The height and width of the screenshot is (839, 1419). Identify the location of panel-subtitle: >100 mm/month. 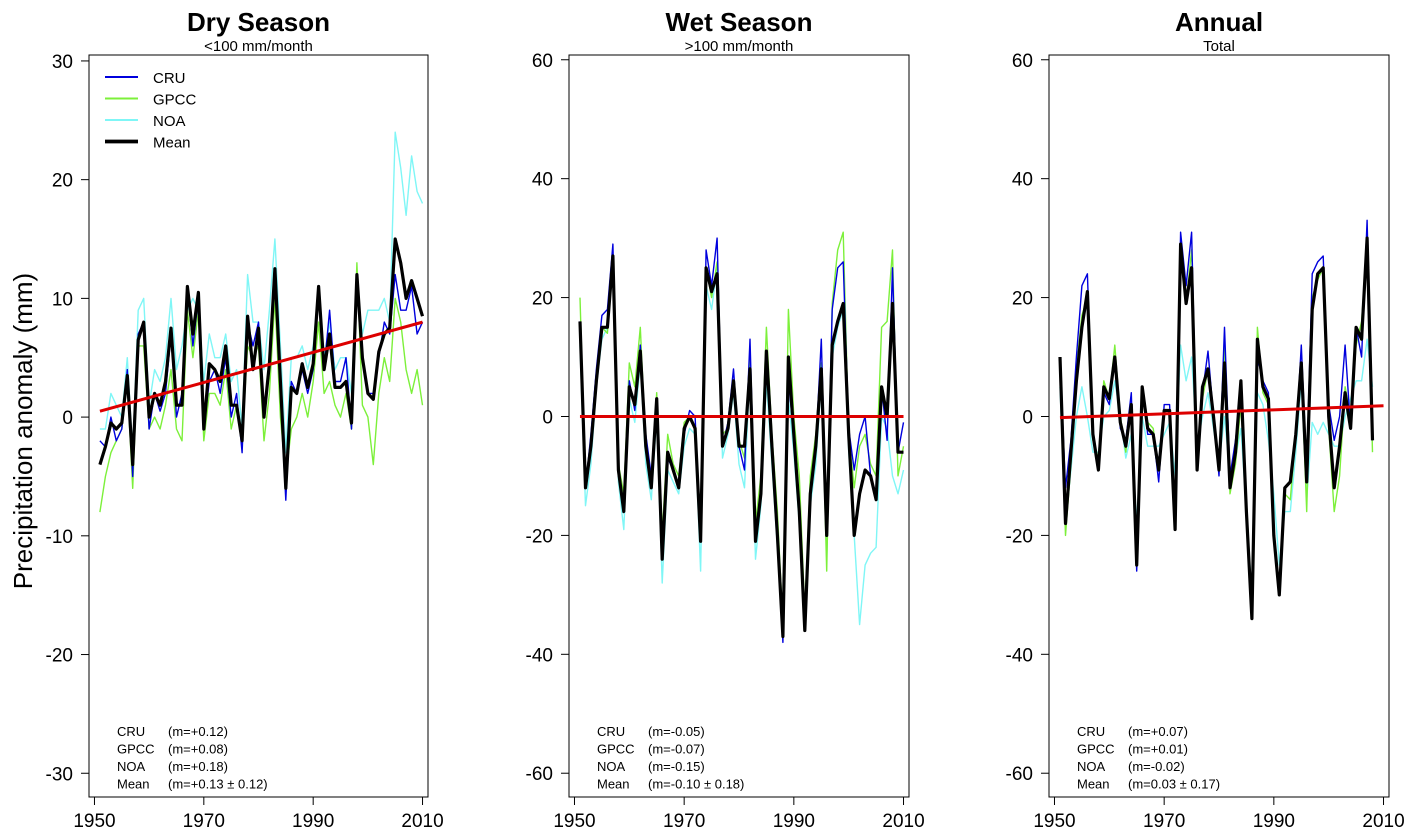
(739, 46).